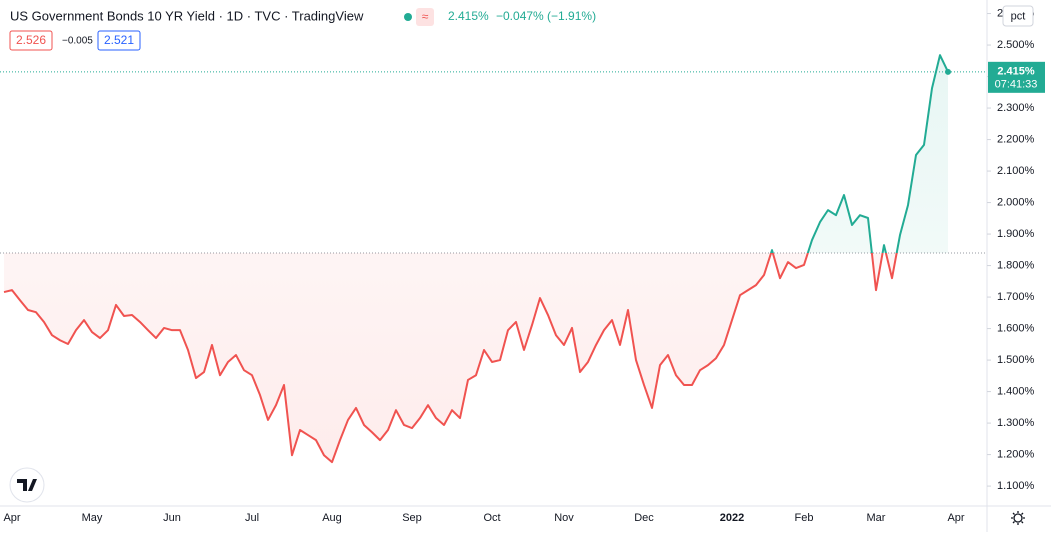 Image resolution: width=1051 pixels, height=537 pixels. What do you see at coordinates (332, 518) in the screenshot?
I see `x-tick-label: Aug` at bounding box center [332, 518].